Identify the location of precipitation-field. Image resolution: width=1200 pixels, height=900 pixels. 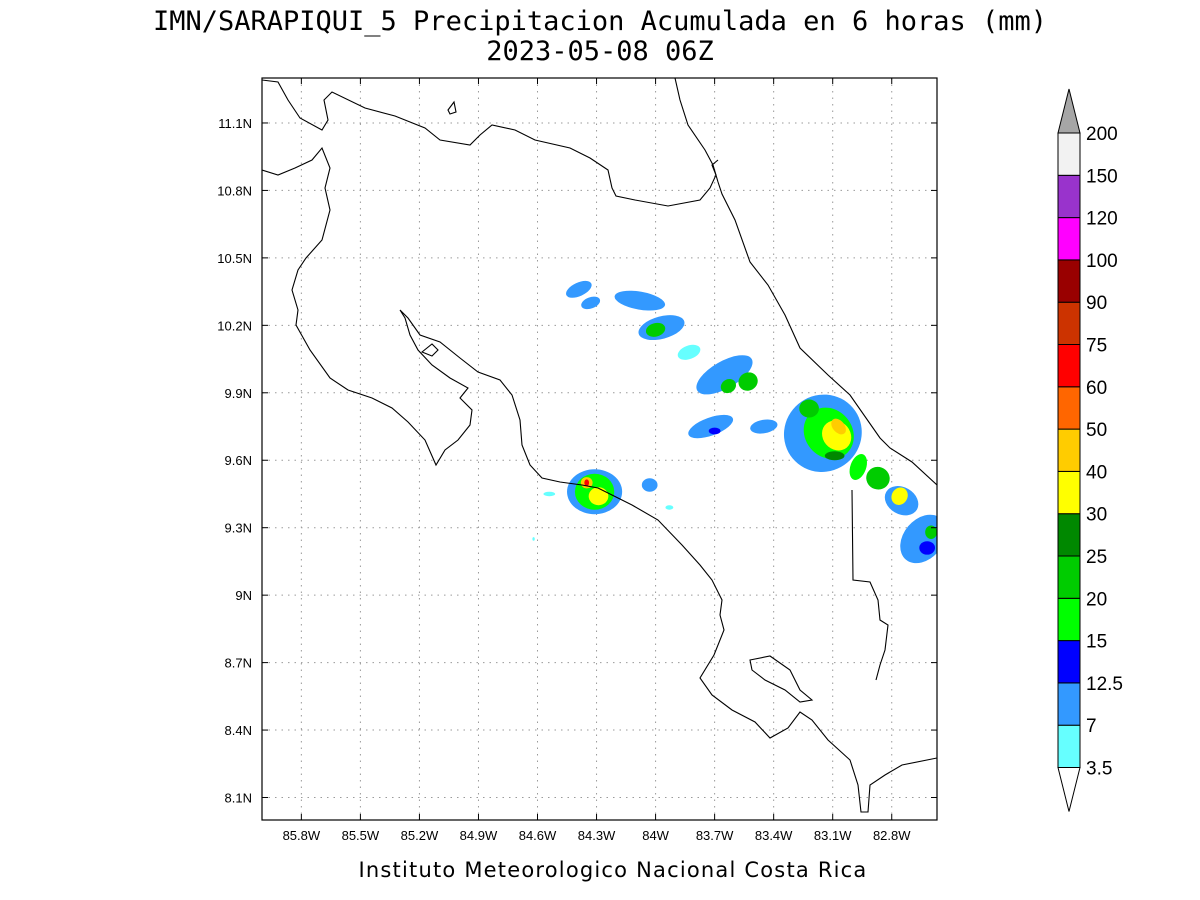
(734, 422).